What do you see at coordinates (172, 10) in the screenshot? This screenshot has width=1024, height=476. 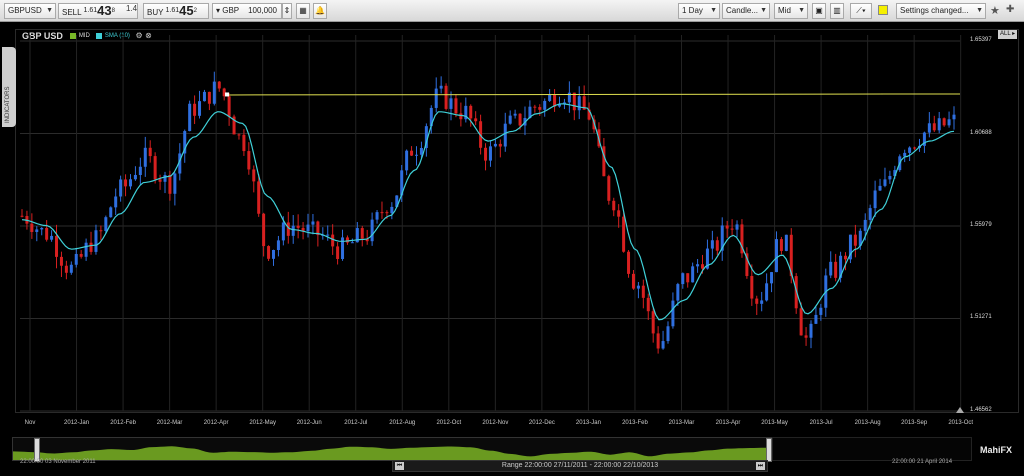 I see `buy-price-small: 1.61` at bounding box center [172, 10].